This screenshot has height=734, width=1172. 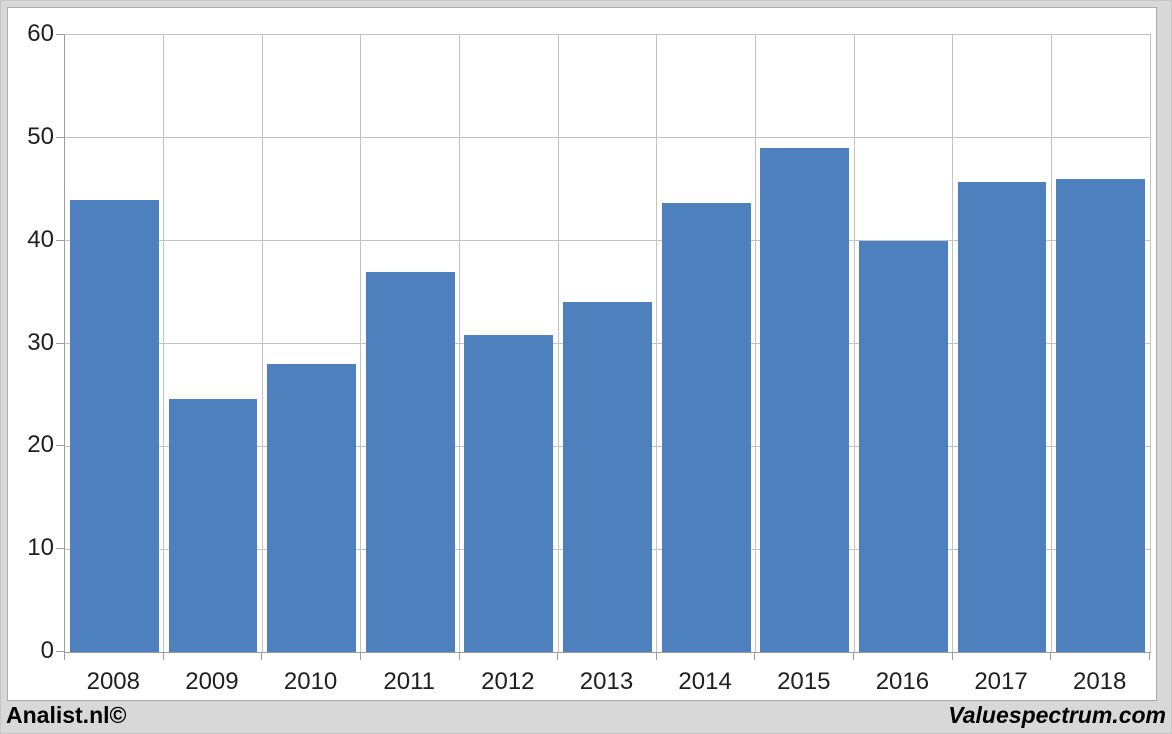 I want to click on brand-valuespectrum: Valuespectrum.com, so click(x=1057, y=715).